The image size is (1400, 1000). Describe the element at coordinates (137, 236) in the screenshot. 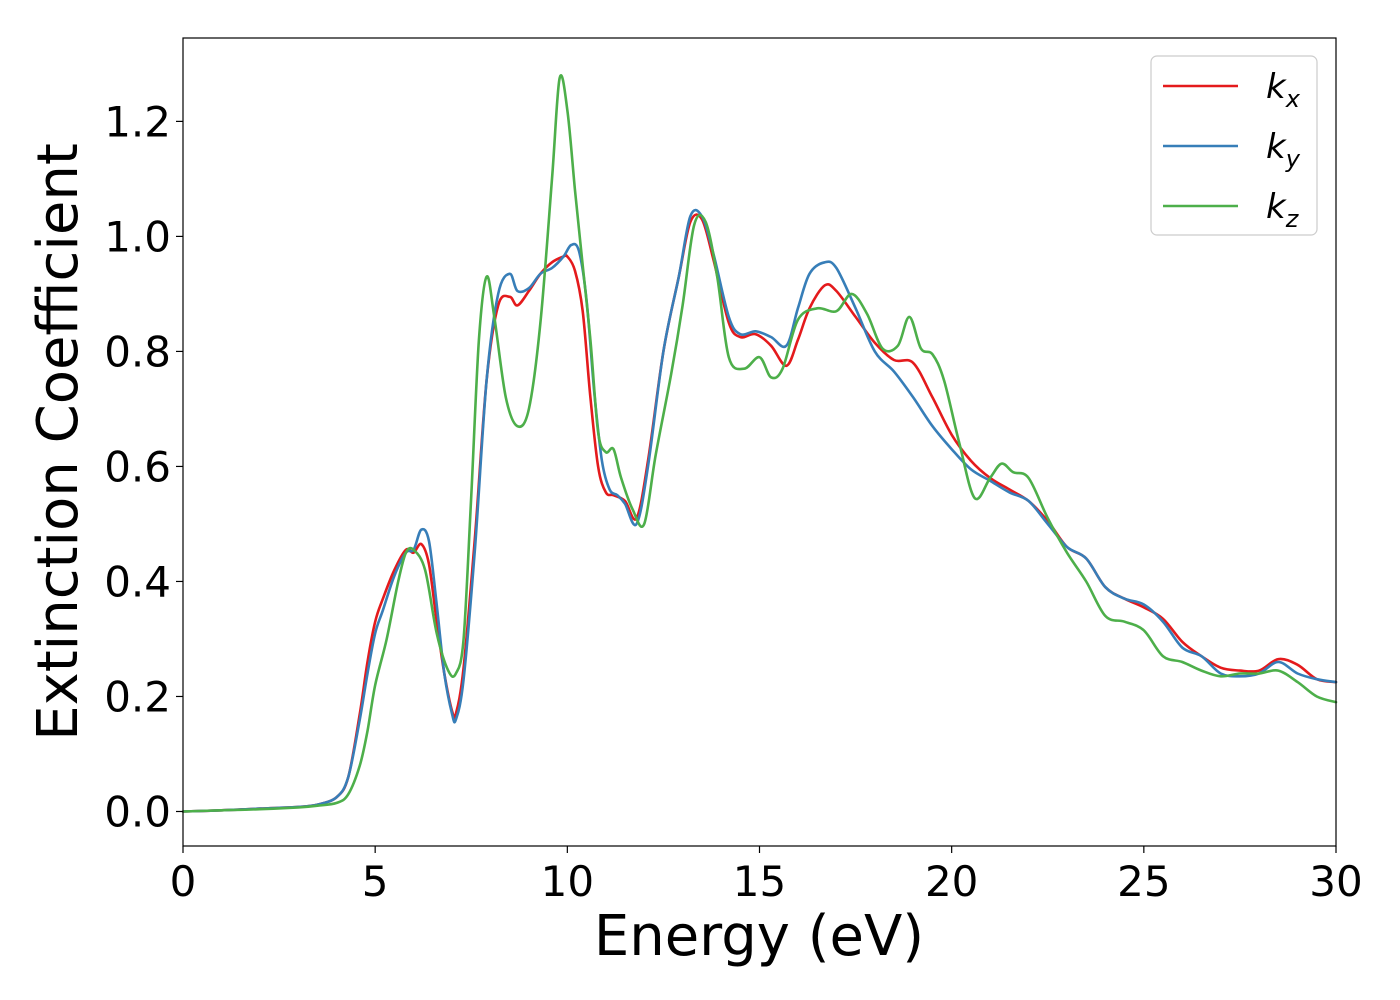

I see `y-tick-label: 1.0` at that location.